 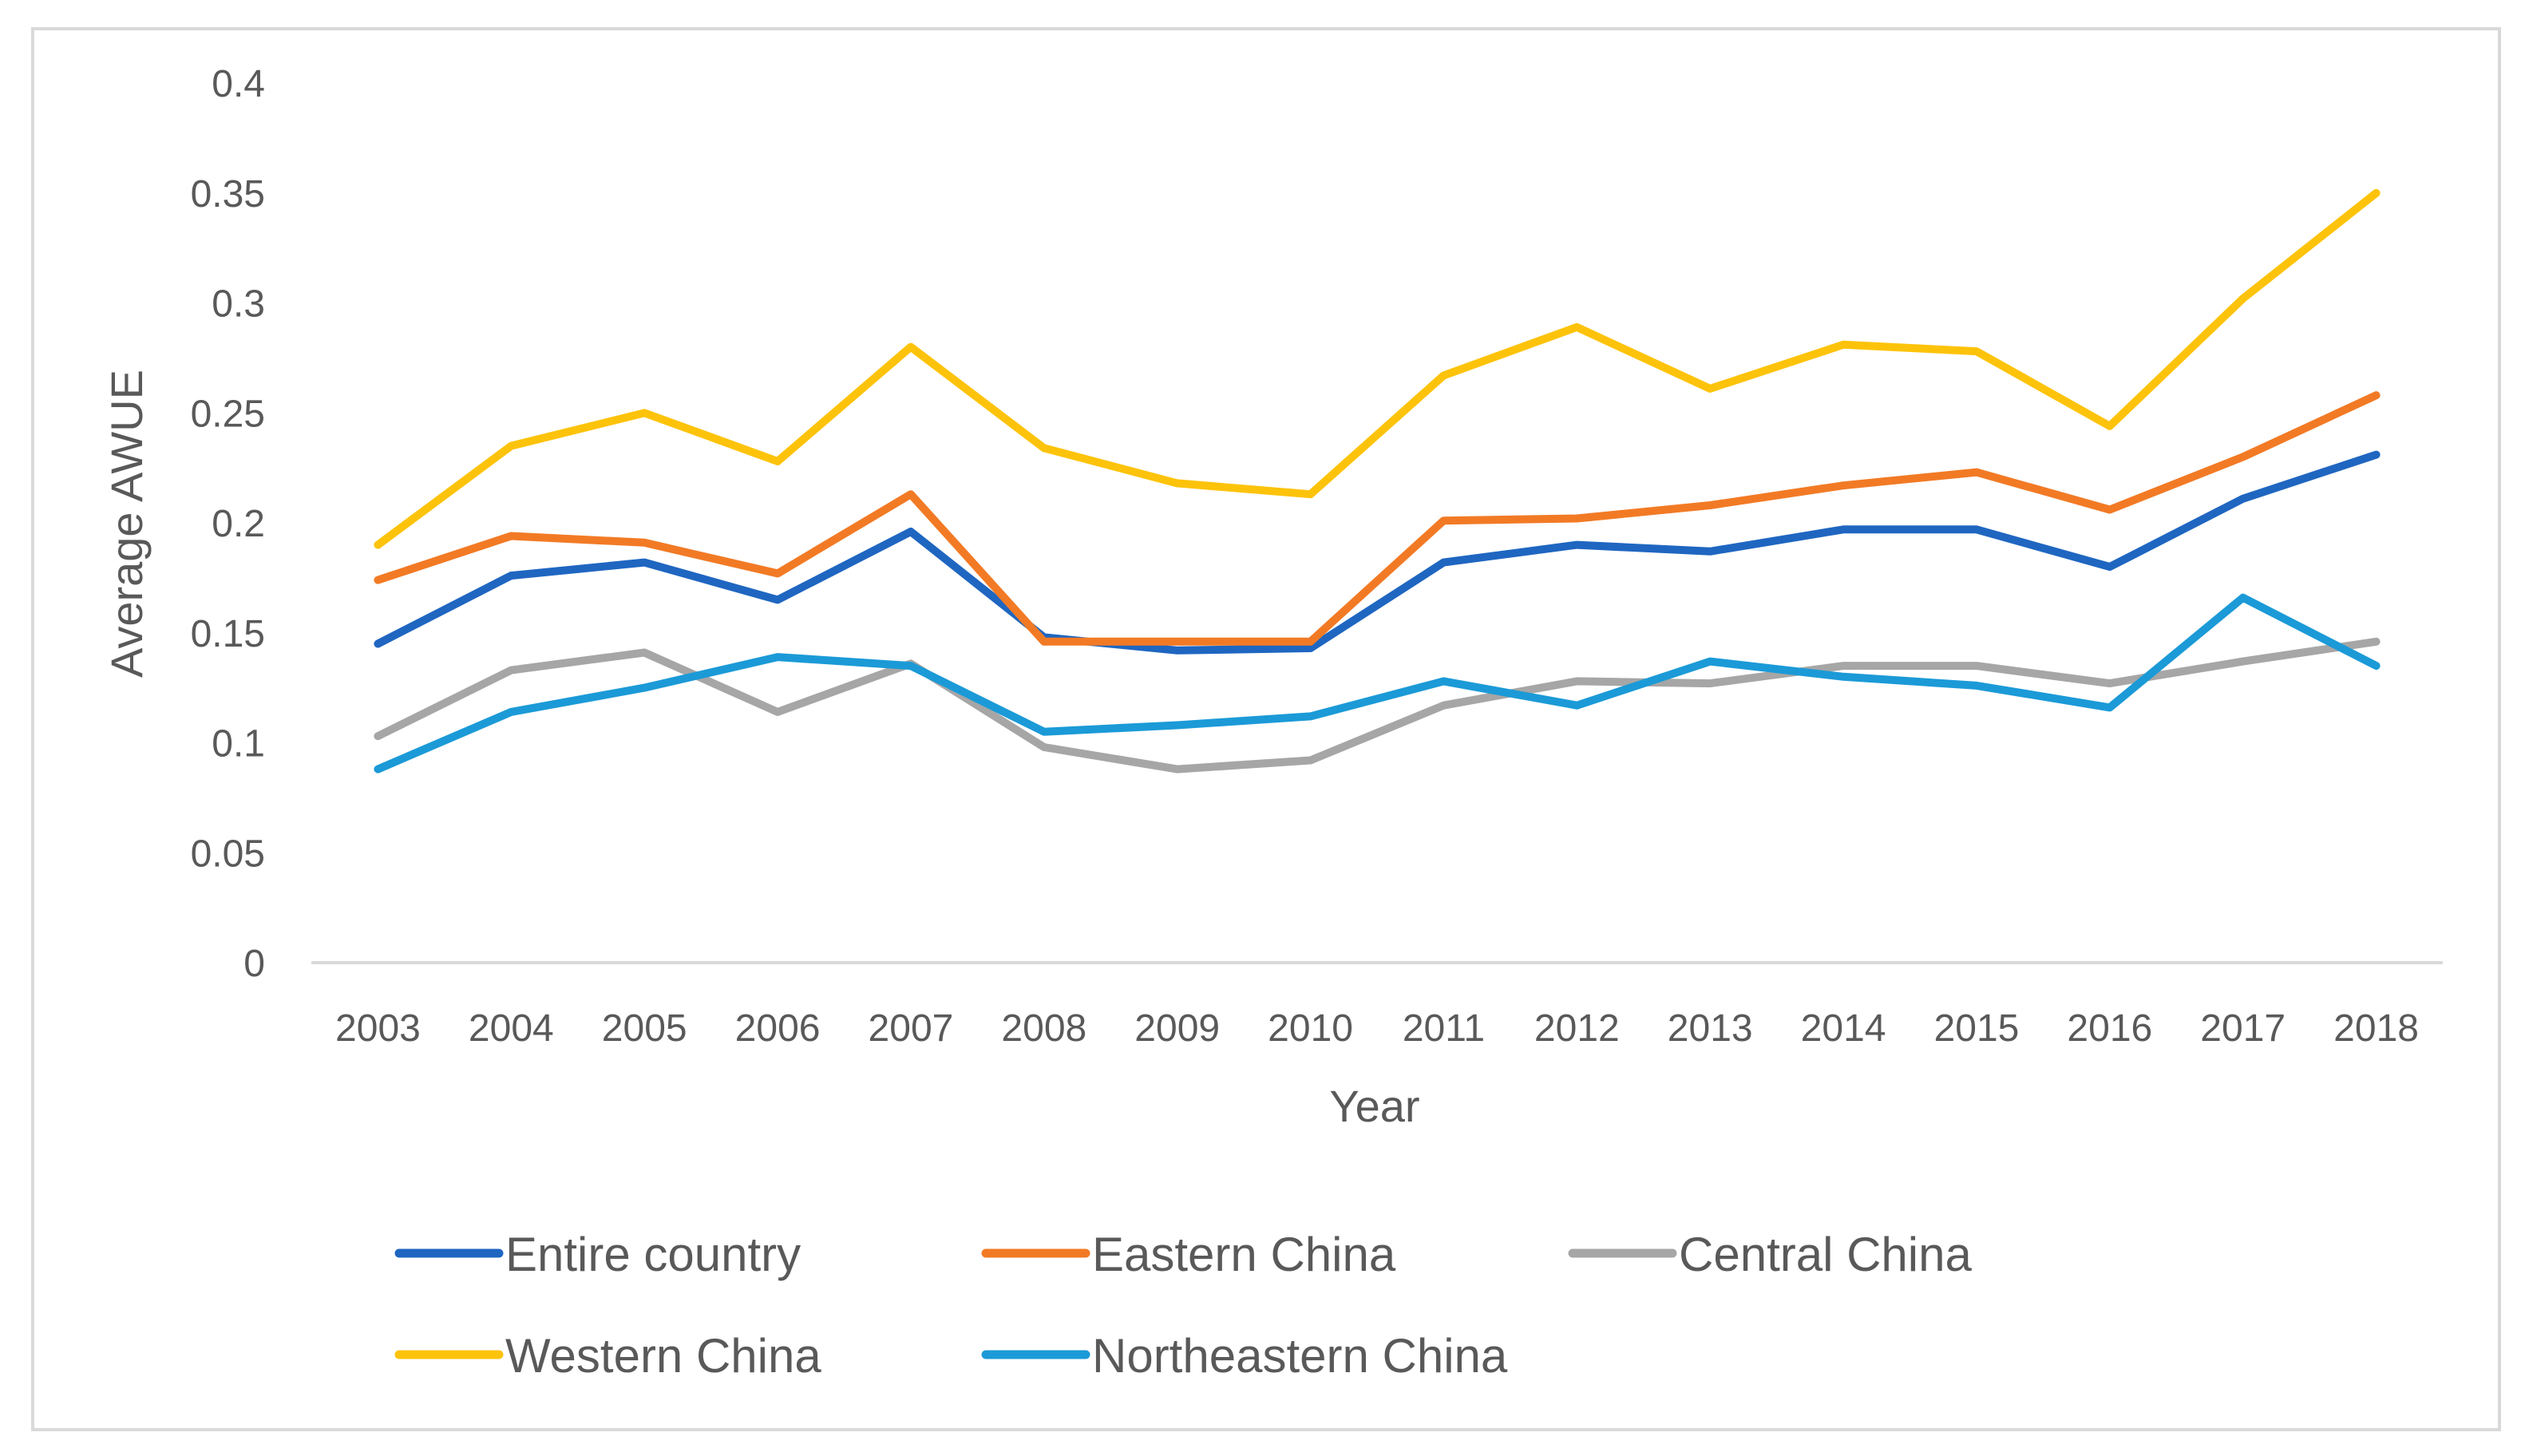 What do you see at coordinates (1043, 1028) in the screenshot?
I see `x-tick-label: 2008` at bounding box center [1043, 1028].